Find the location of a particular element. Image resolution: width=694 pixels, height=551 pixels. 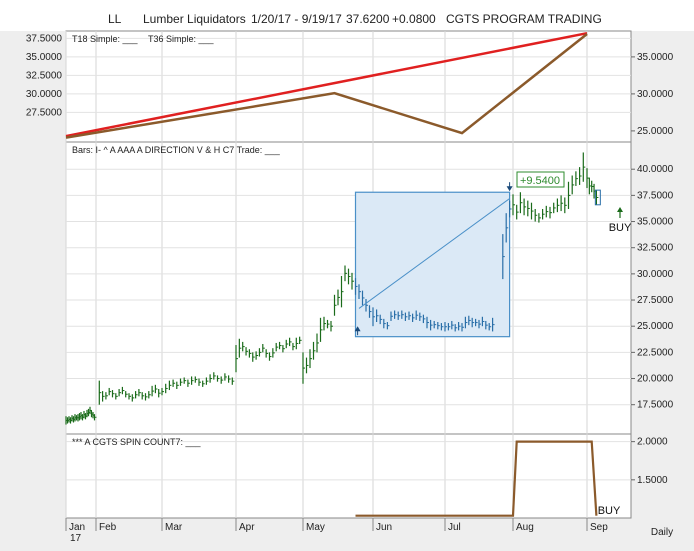

osc-right-gutter is located at coordinates (662, 476).